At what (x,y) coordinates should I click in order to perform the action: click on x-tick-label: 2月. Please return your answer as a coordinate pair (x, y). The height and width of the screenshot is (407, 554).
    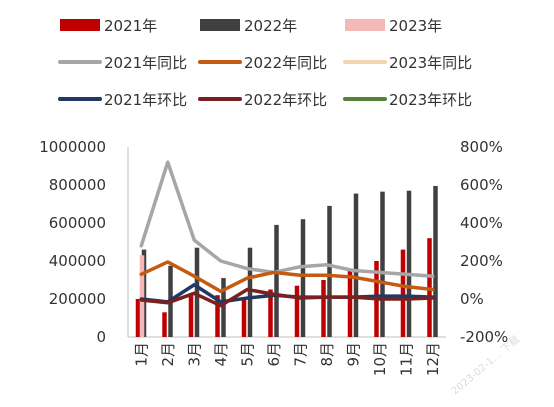
    Looking at the image, I should click on (168, 354).